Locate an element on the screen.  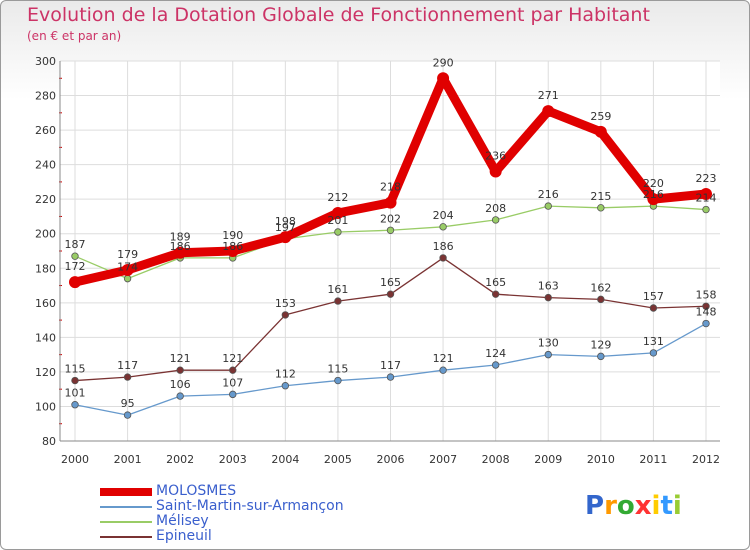
data-label: 106 is located at coordinates (180, 384).